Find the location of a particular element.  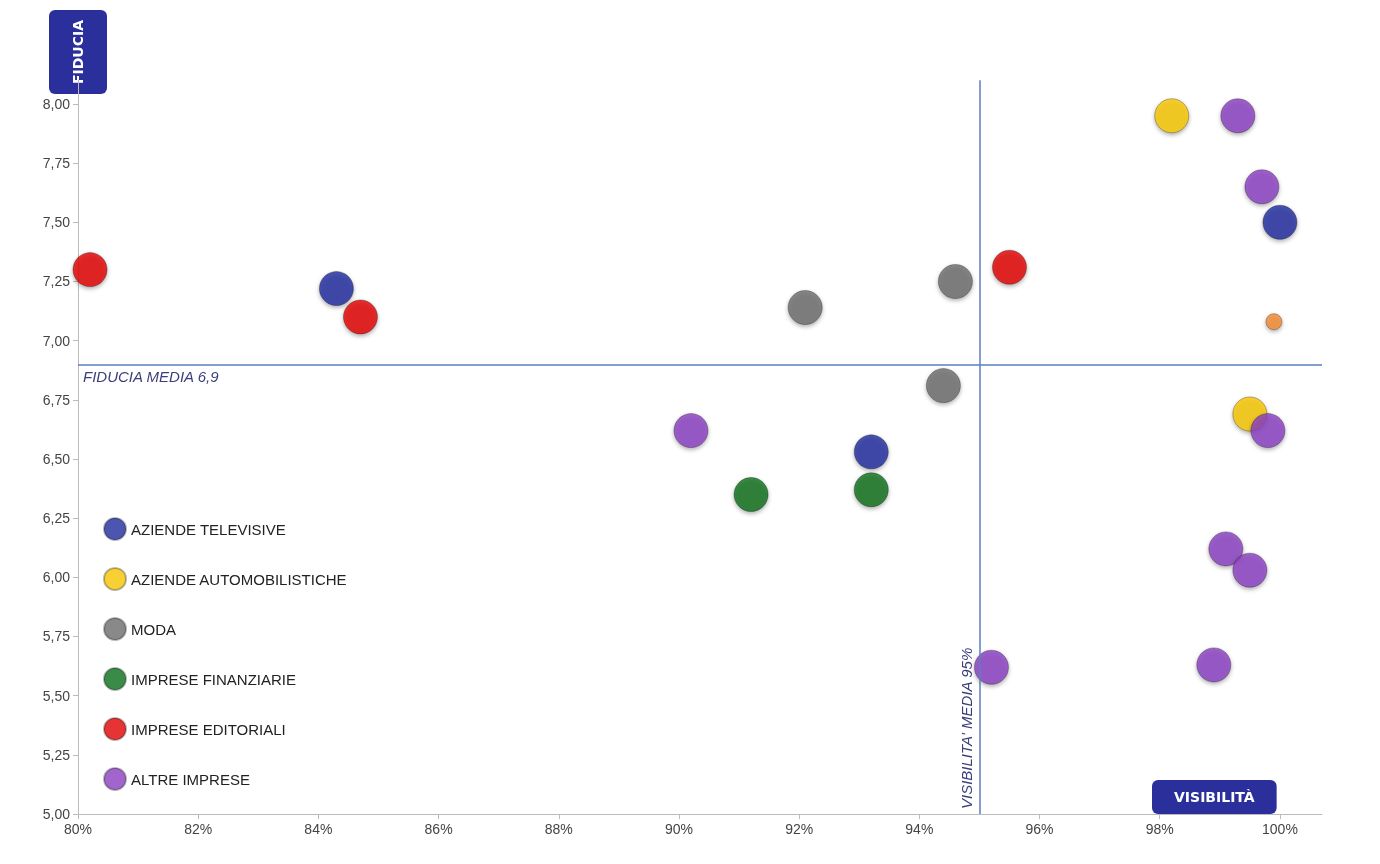

y-tick-label: 7,75 is located at coordinates (56, 163).